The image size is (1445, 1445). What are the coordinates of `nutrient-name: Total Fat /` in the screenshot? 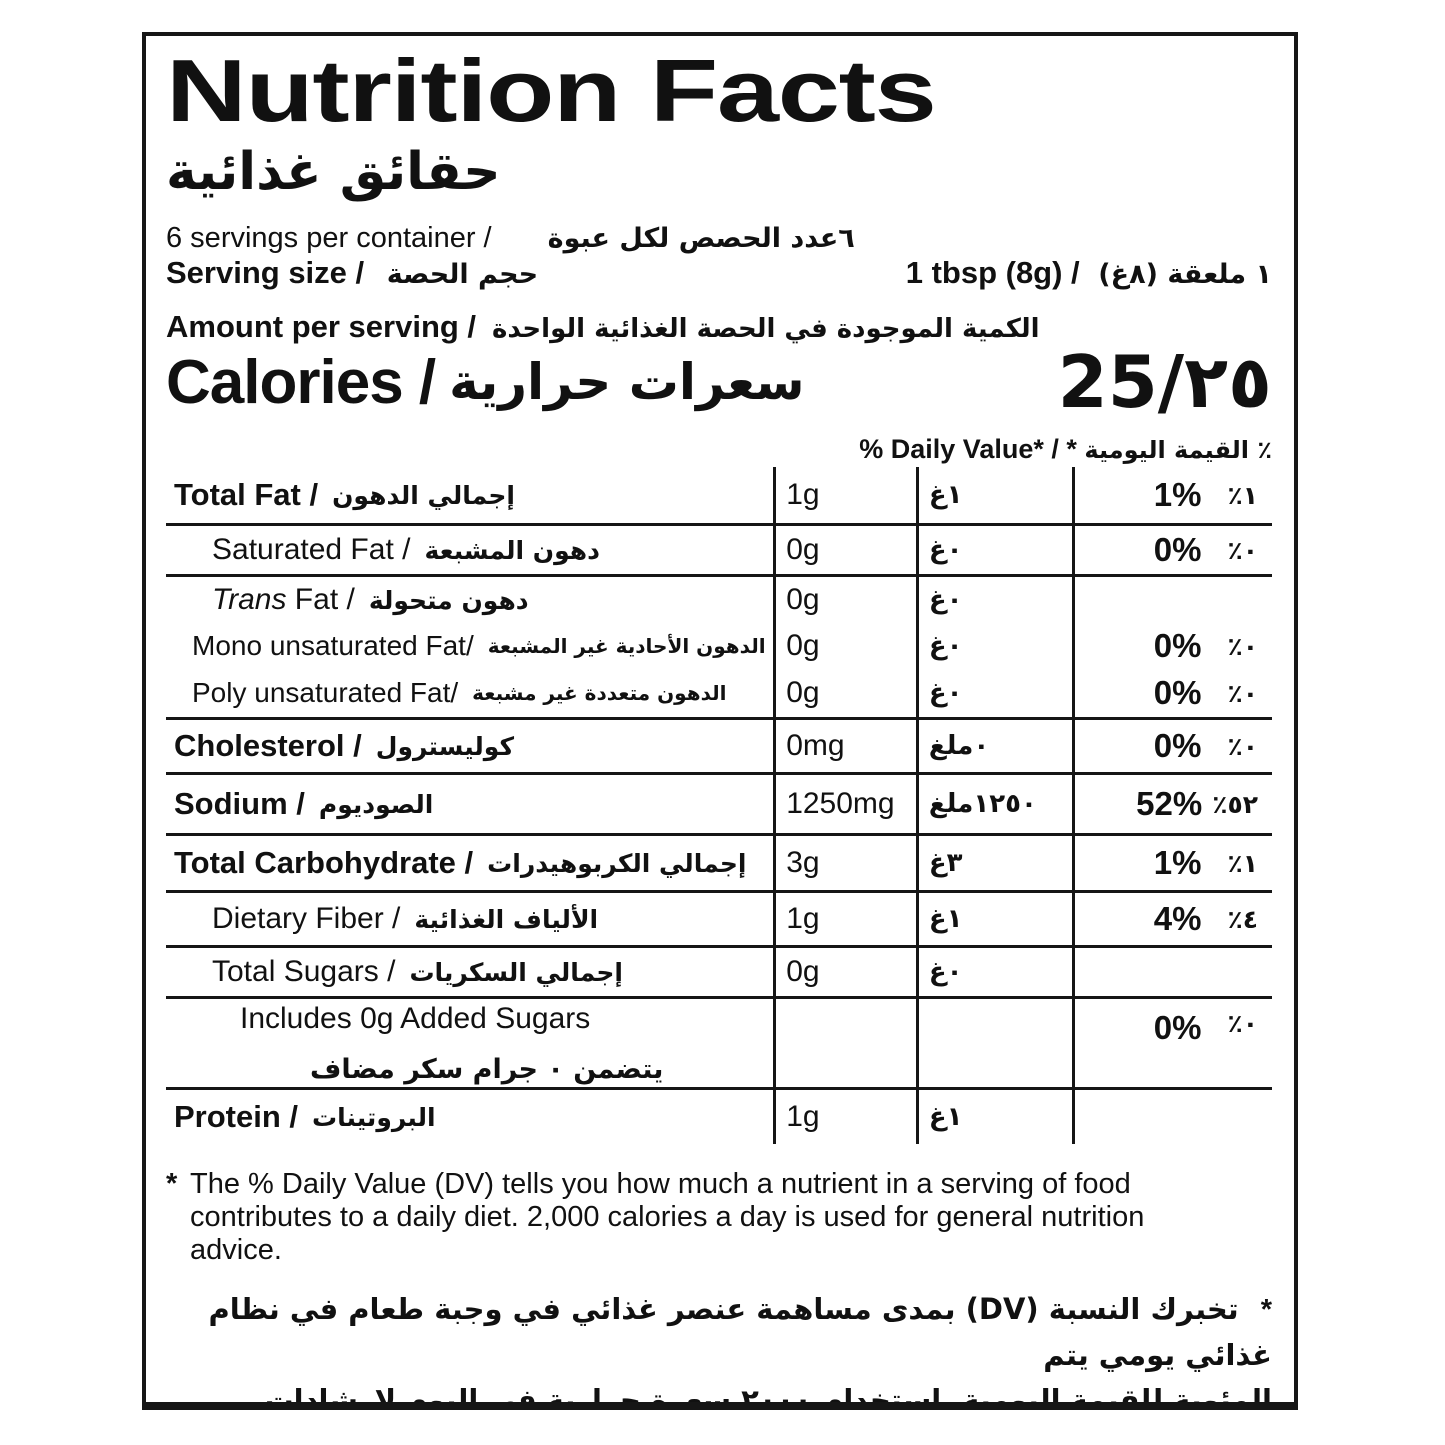 It's located at (246, 494).